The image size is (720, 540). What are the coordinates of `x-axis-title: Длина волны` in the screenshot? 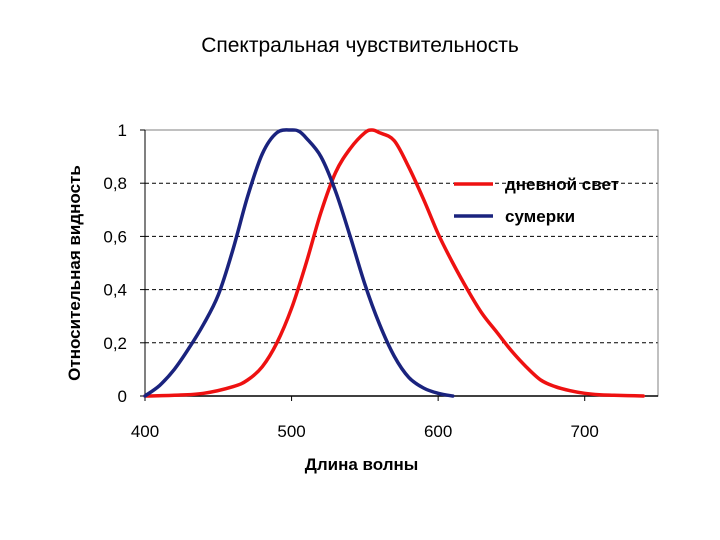 It's located at (362, 464).